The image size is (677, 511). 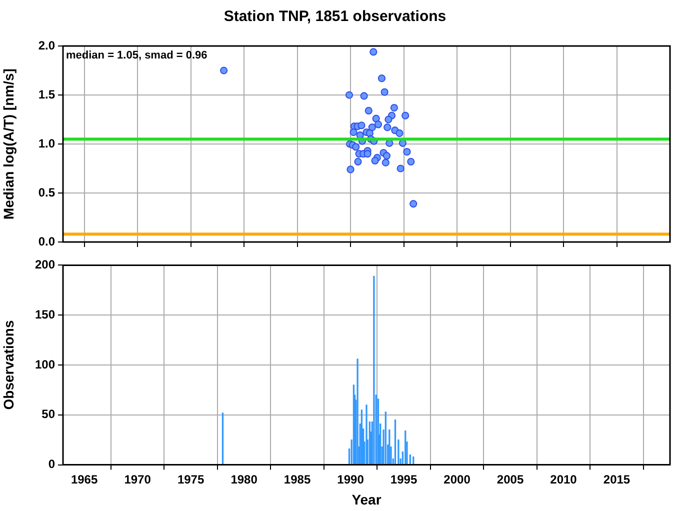 What do you see at coordinates (137, 56) in the screenshot?
I see `annotation: median = 1.05, smad = 0.96` at bounding box center [137, 56].